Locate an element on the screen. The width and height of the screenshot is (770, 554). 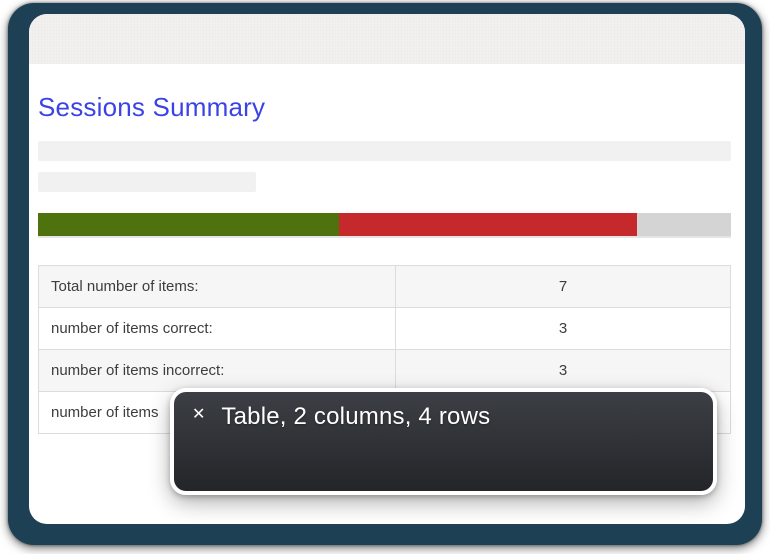
table-row: Total number of items: 7 is located at coordinates (384, 286).